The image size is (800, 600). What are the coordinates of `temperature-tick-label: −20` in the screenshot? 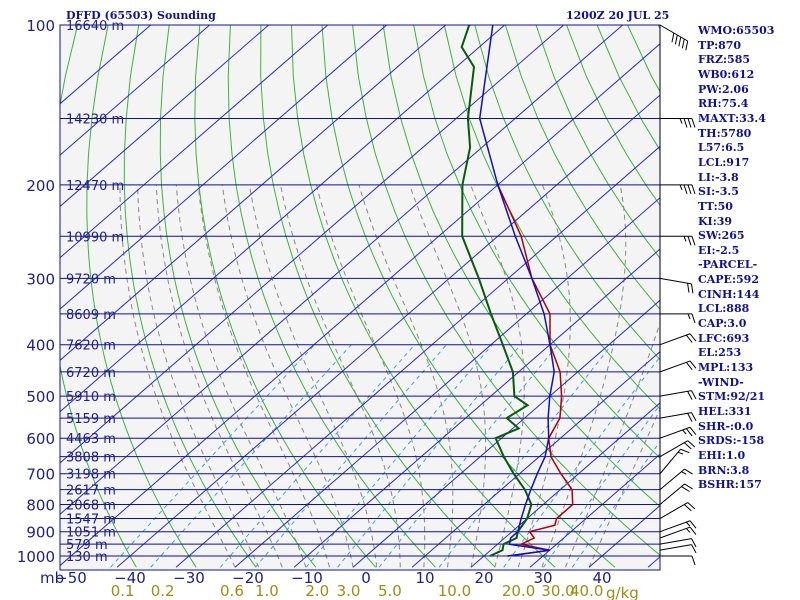 It's located at (248, 578).